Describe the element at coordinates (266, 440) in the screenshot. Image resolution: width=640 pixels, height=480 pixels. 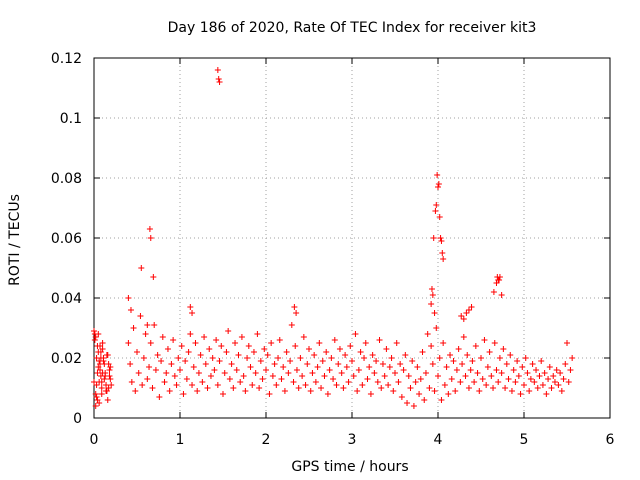
I see `x-tick-label: 2` at that location.